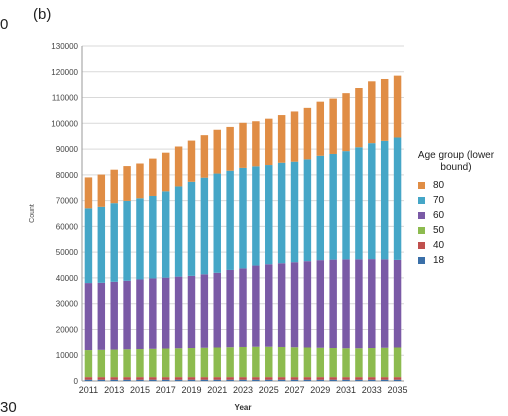 The width and height of the screenshot is (508, 416). What do you see at coordinates (101, 363) in the screenshot?
I see `bar-segment-50-2012` at bounding box center [101, 363].